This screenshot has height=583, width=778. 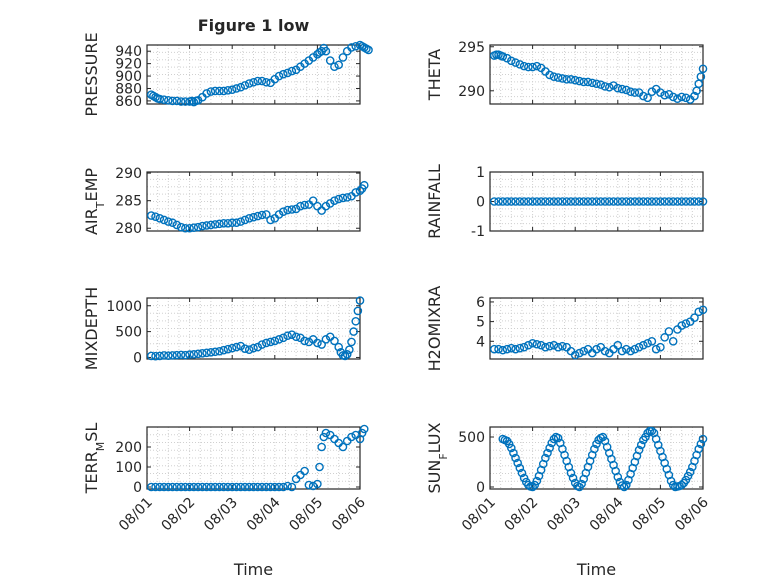 I want to click on ytick-label: 0, so click(x=480, y=203).